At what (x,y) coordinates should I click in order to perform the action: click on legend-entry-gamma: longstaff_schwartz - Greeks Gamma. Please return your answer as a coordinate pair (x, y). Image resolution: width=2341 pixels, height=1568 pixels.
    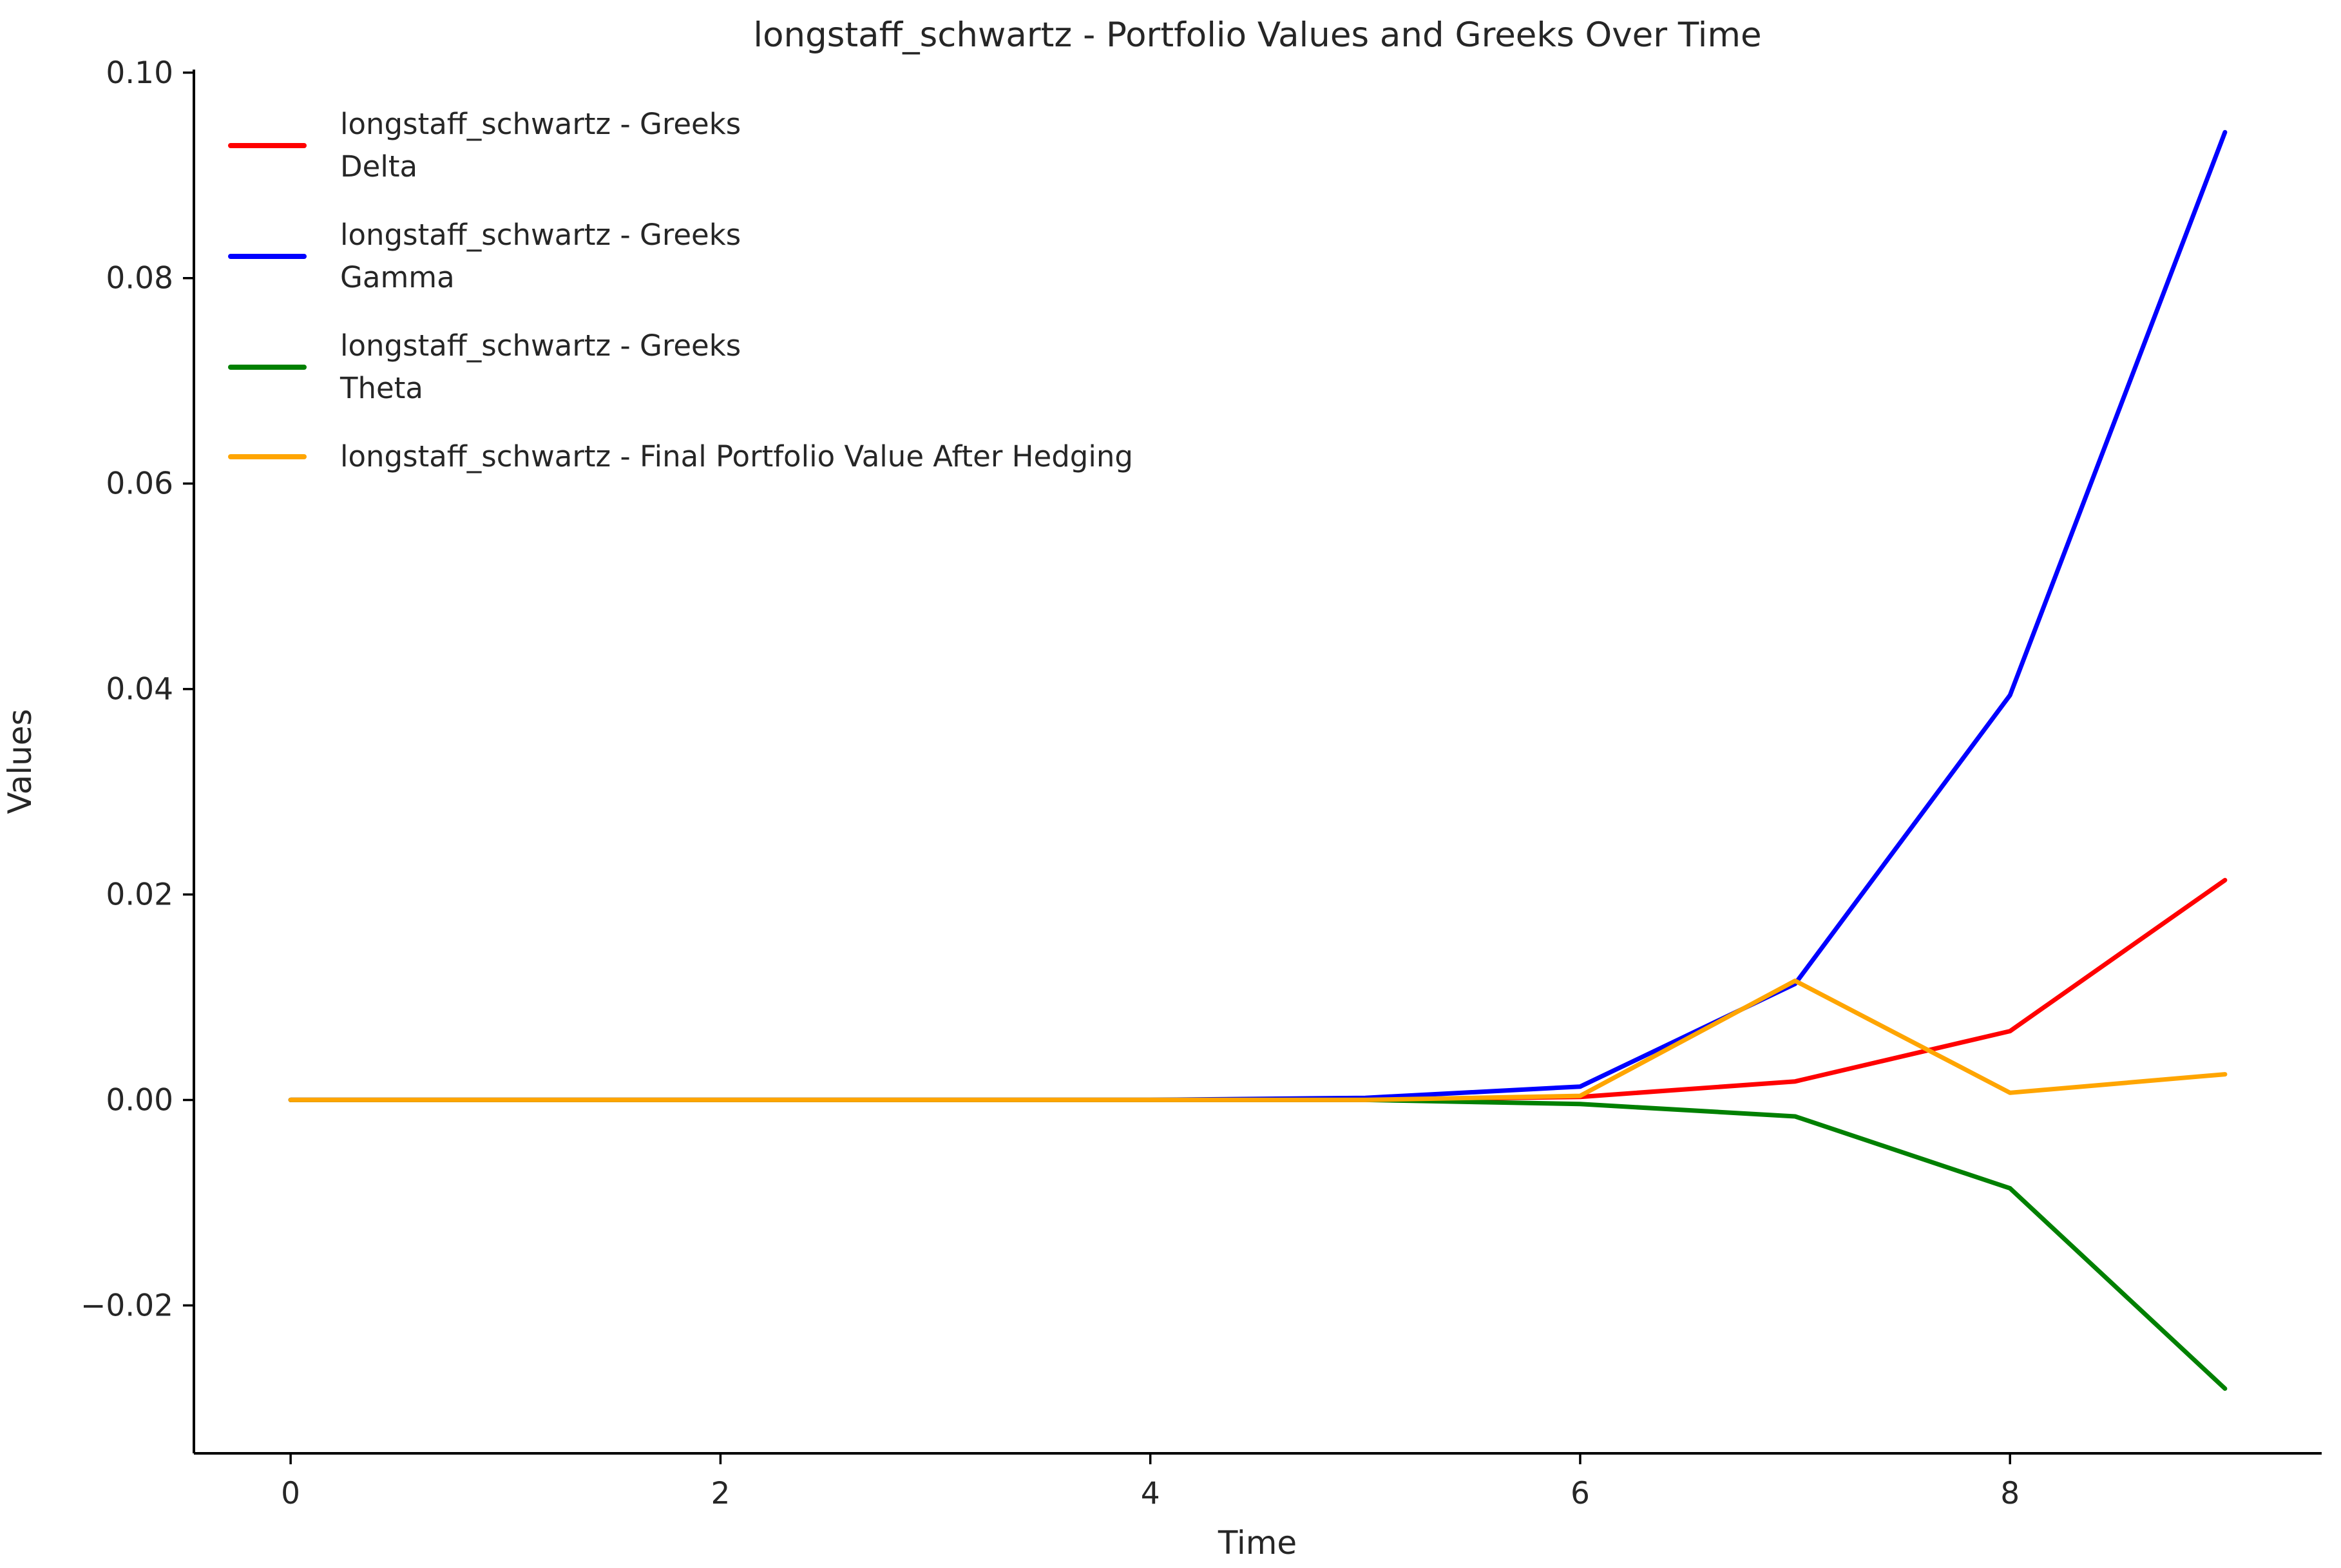
    Looking at the image, I should click on (484, 256).